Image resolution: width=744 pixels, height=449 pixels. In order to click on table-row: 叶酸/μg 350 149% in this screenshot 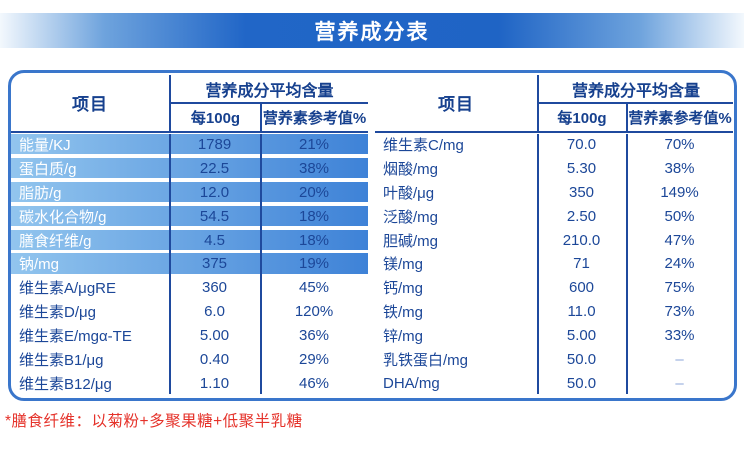, I will do `click(554, 194)`.